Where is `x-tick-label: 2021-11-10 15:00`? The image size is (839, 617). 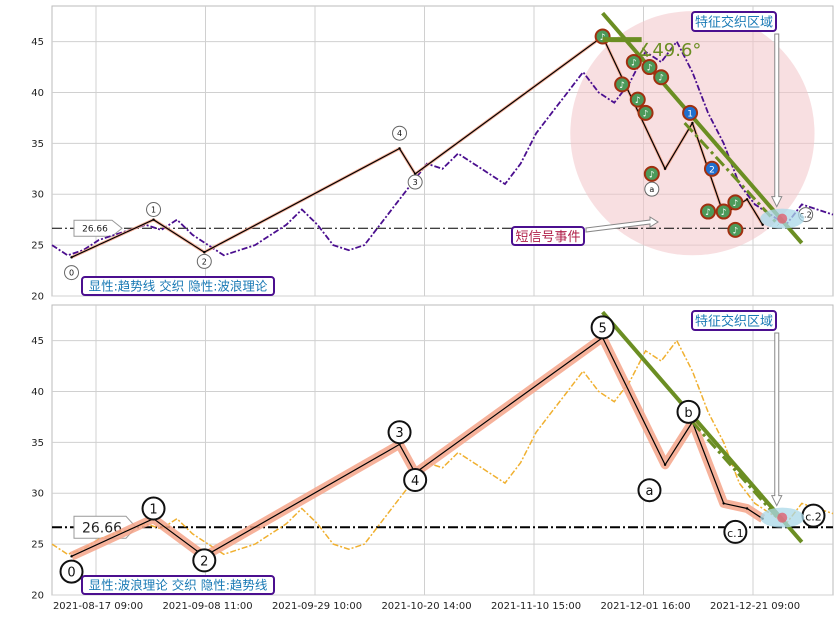
x-tick-label: 2021-11-10 15:00 is located at coordinates (536, 606).